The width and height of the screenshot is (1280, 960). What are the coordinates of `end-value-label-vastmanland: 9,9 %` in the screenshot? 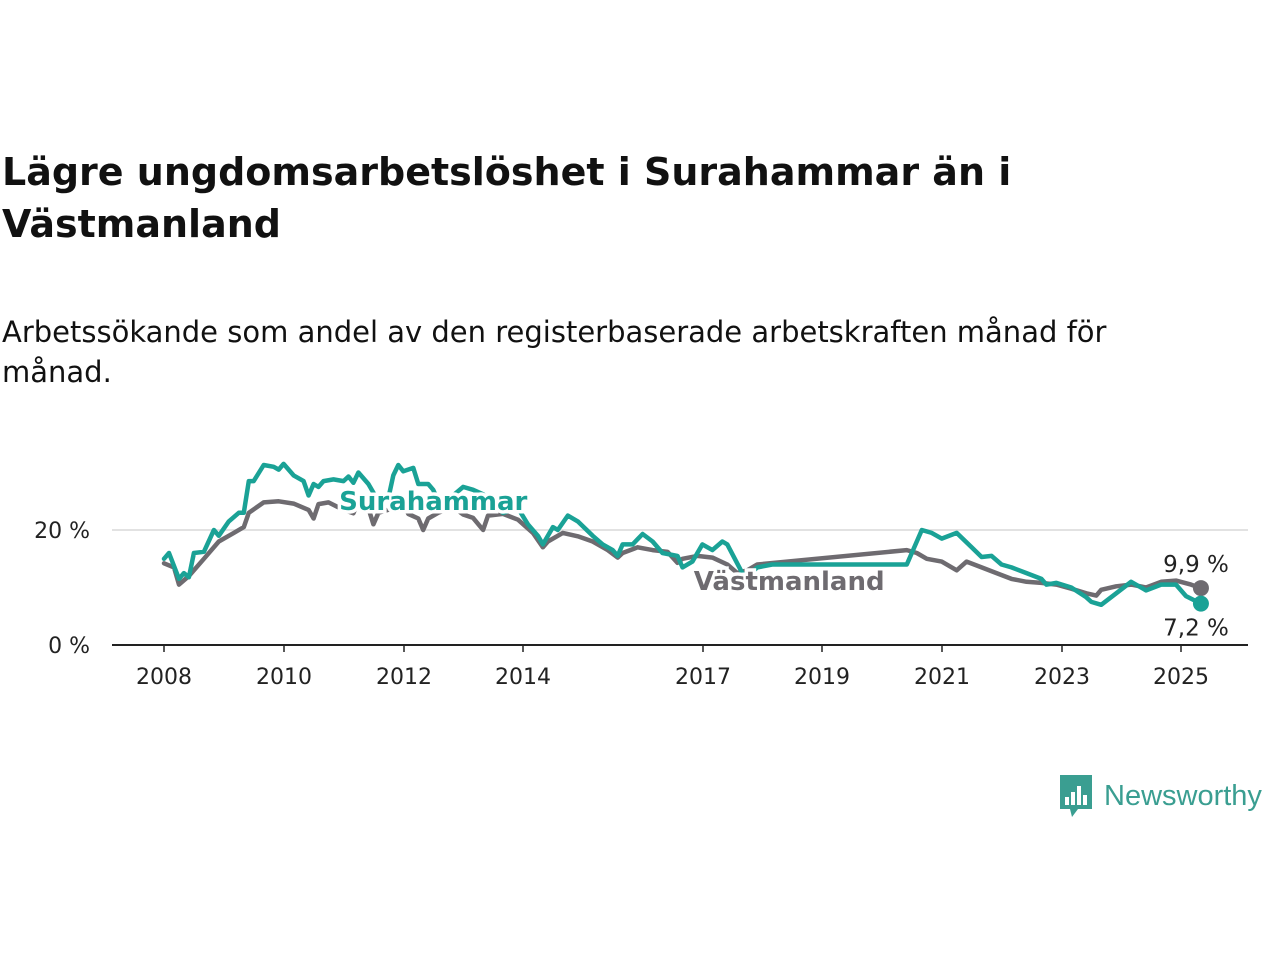 It's located at (1196, 565).